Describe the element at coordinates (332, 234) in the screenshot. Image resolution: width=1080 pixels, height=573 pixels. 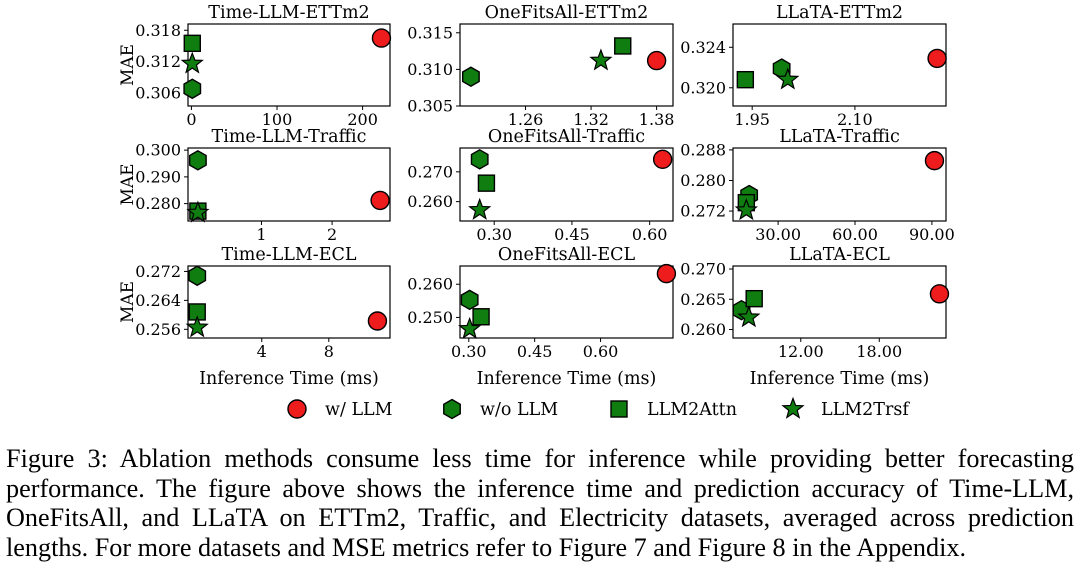
I see `x-tick-label: 2` at that location.